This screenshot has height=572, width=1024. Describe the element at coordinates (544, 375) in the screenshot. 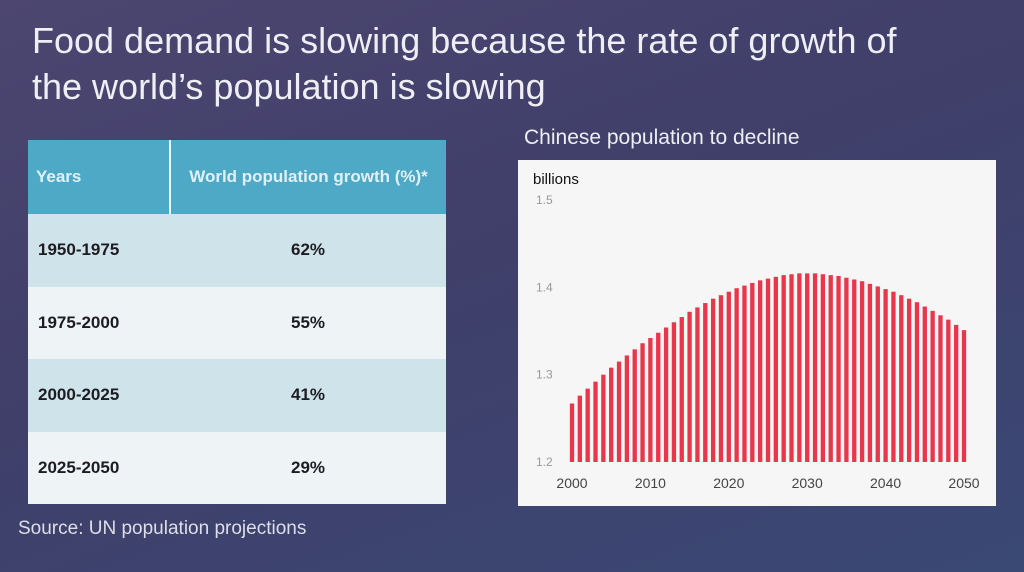

I see `y-tick-label: 1.3` at that location.